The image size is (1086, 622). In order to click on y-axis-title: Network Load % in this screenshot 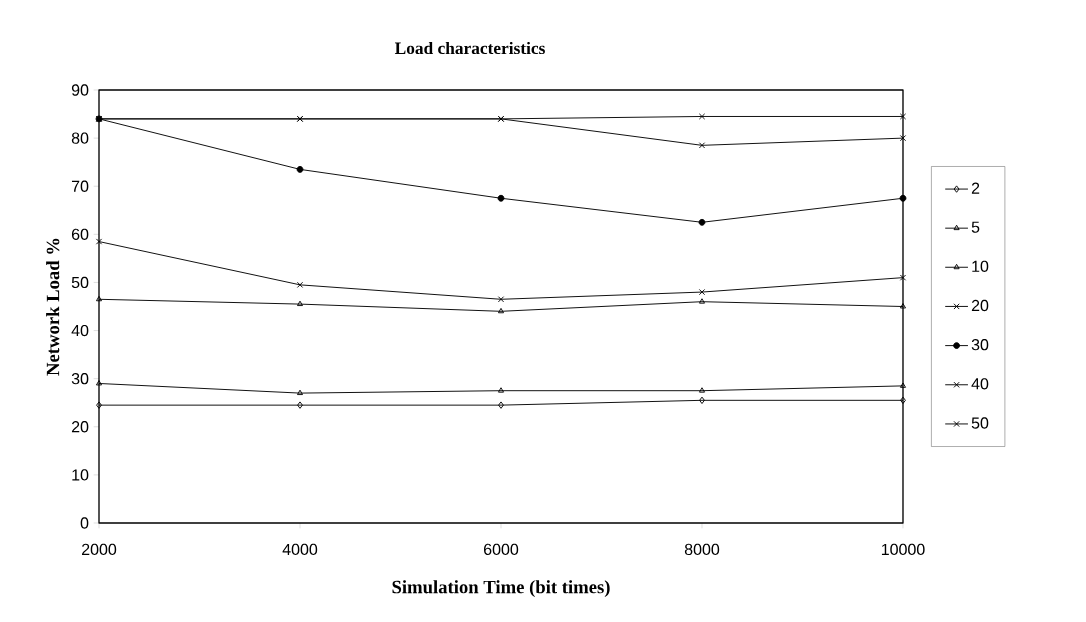, I will do `click(53, 307)`.